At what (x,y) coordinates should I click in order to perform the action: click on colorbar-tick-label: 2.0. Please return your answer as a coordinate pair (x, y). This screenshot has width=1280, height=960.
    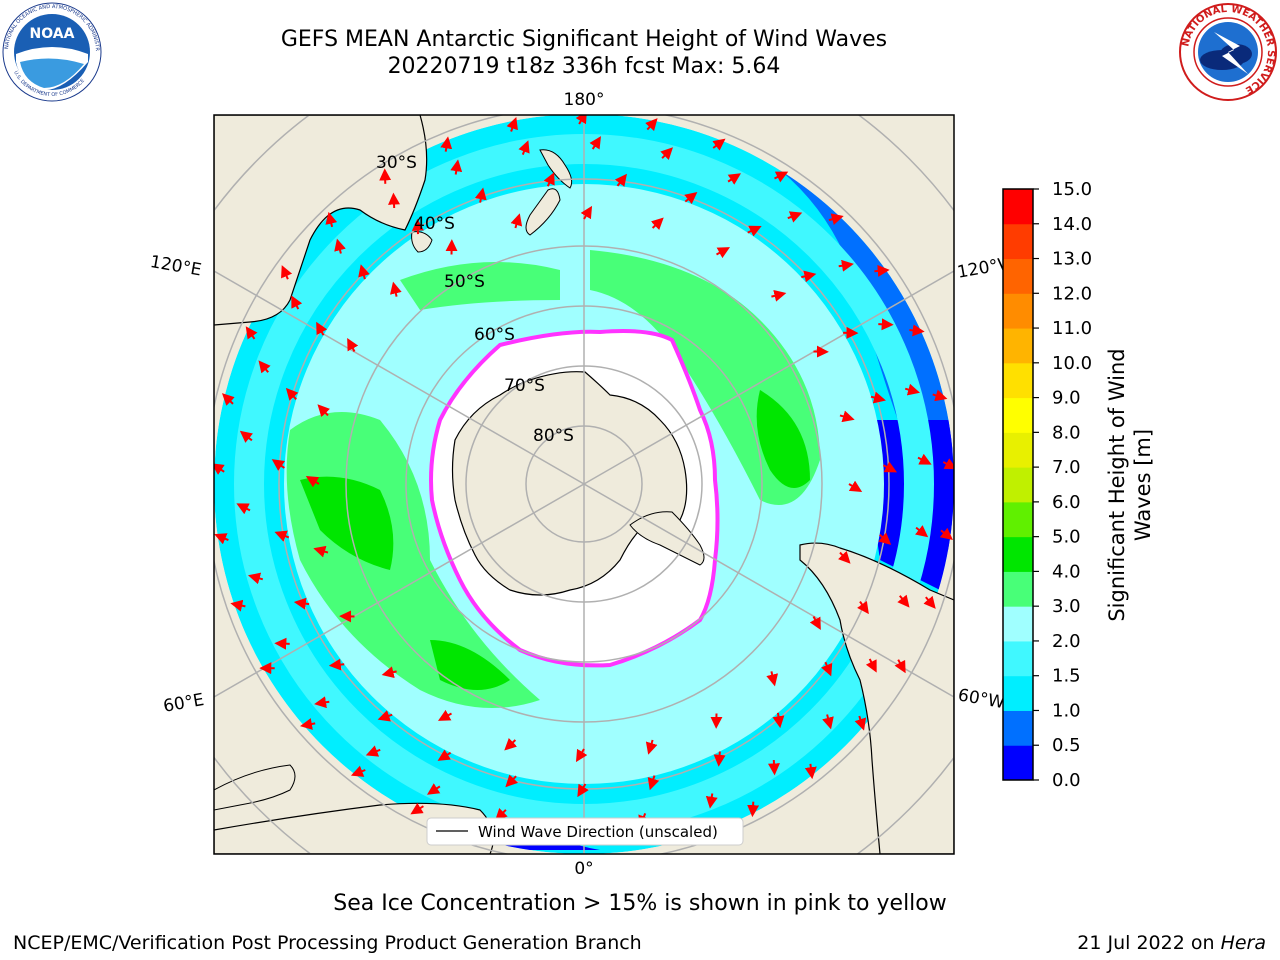
    Looking at the image, I should click on (1066, 641).